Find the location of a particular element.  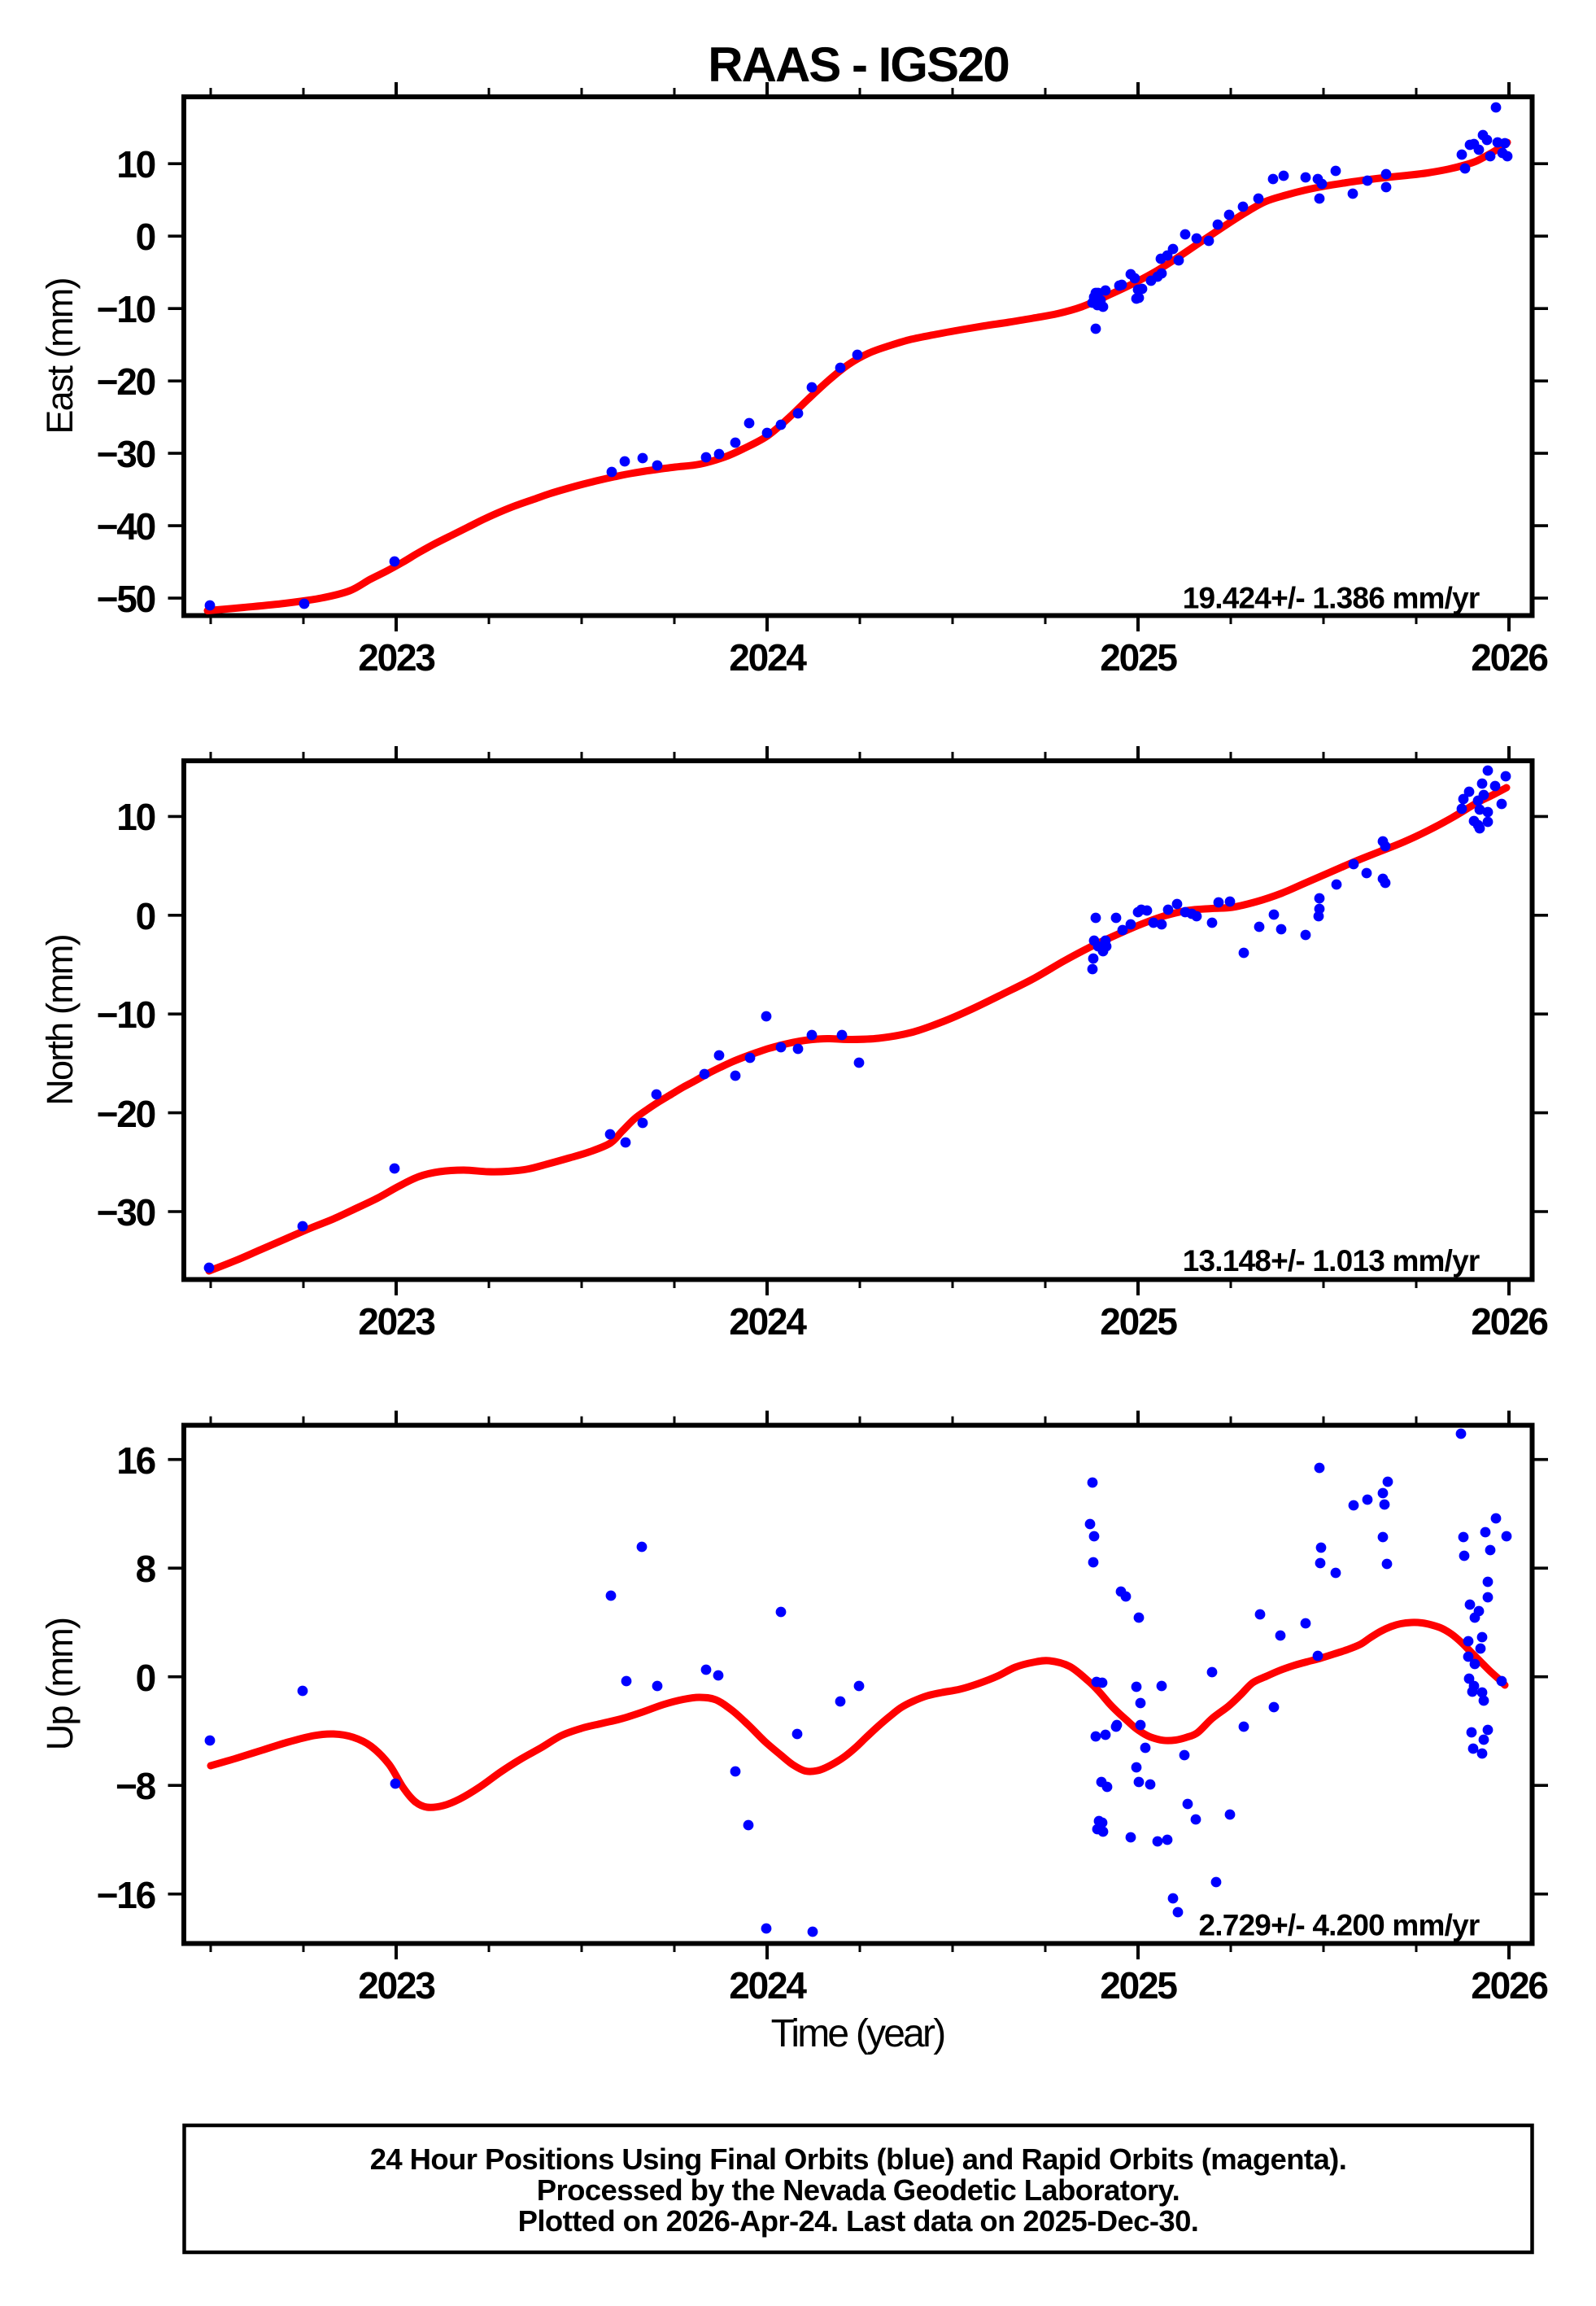

svg-text: 8 is located at coordinates (146, 1569).